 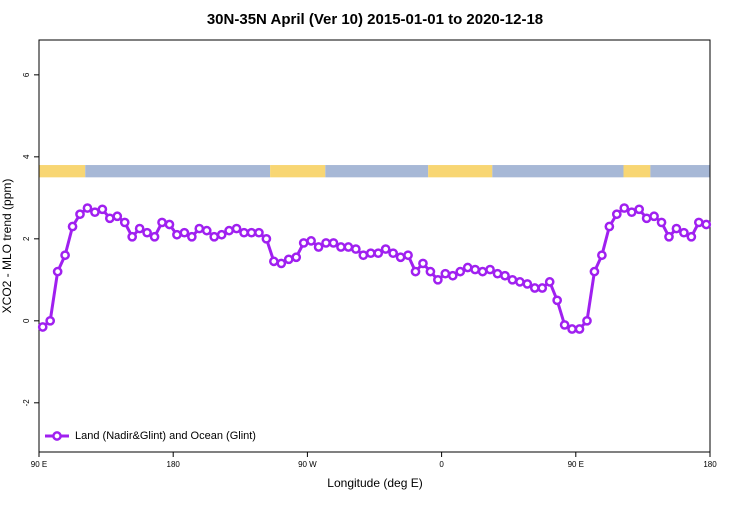 I want to click on x-axis-label: Longitude (deg E), so click(x=374, y=483).